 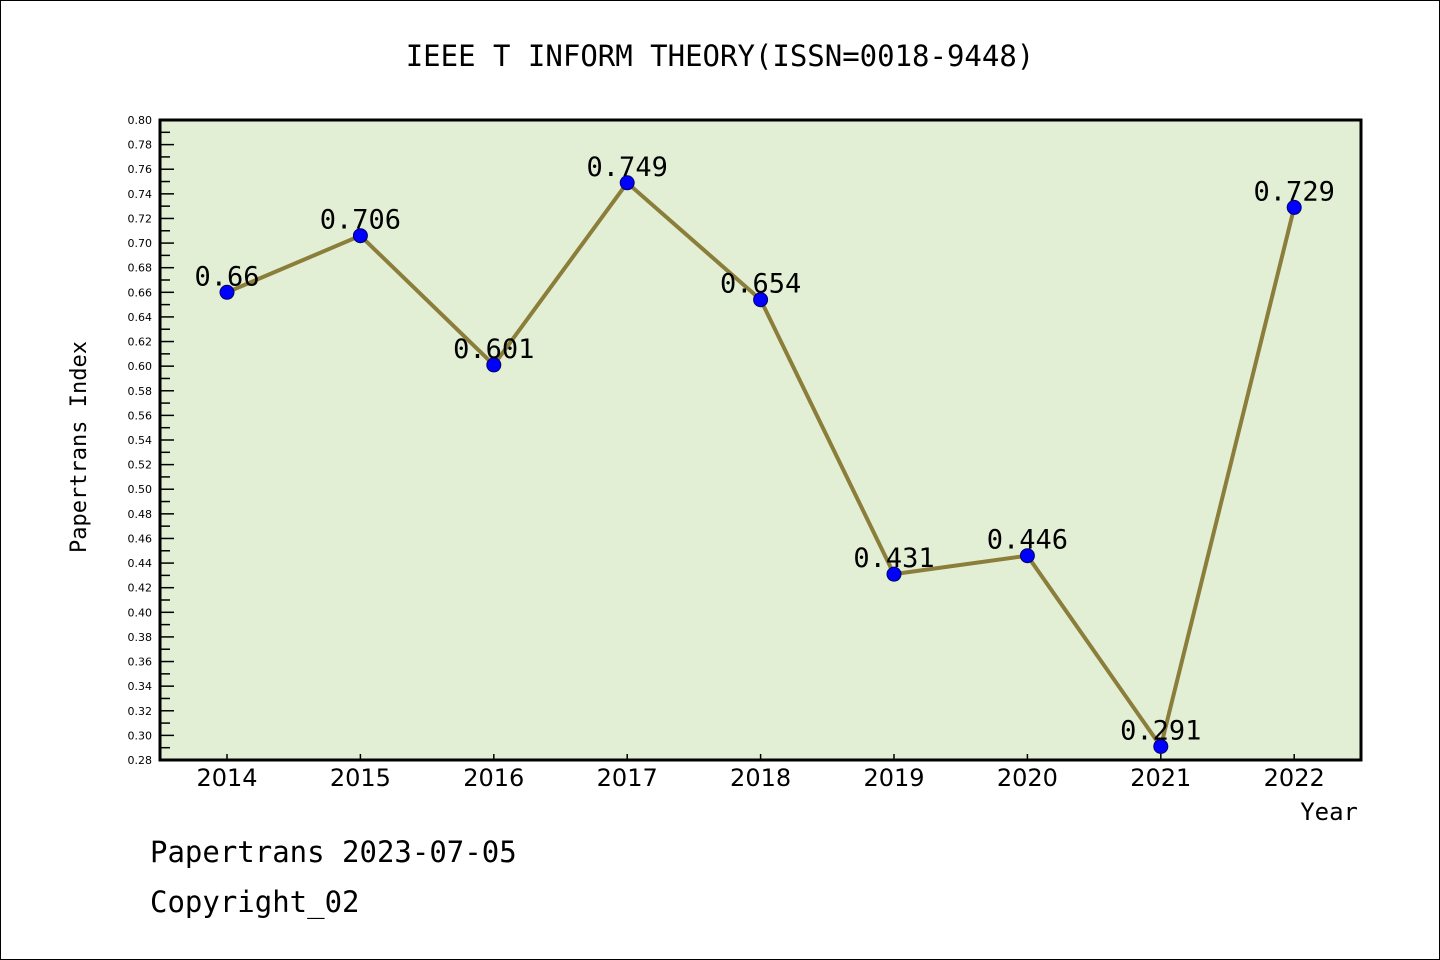 I want to click on x-tick-label: 2015, so click(x=360, y=778).